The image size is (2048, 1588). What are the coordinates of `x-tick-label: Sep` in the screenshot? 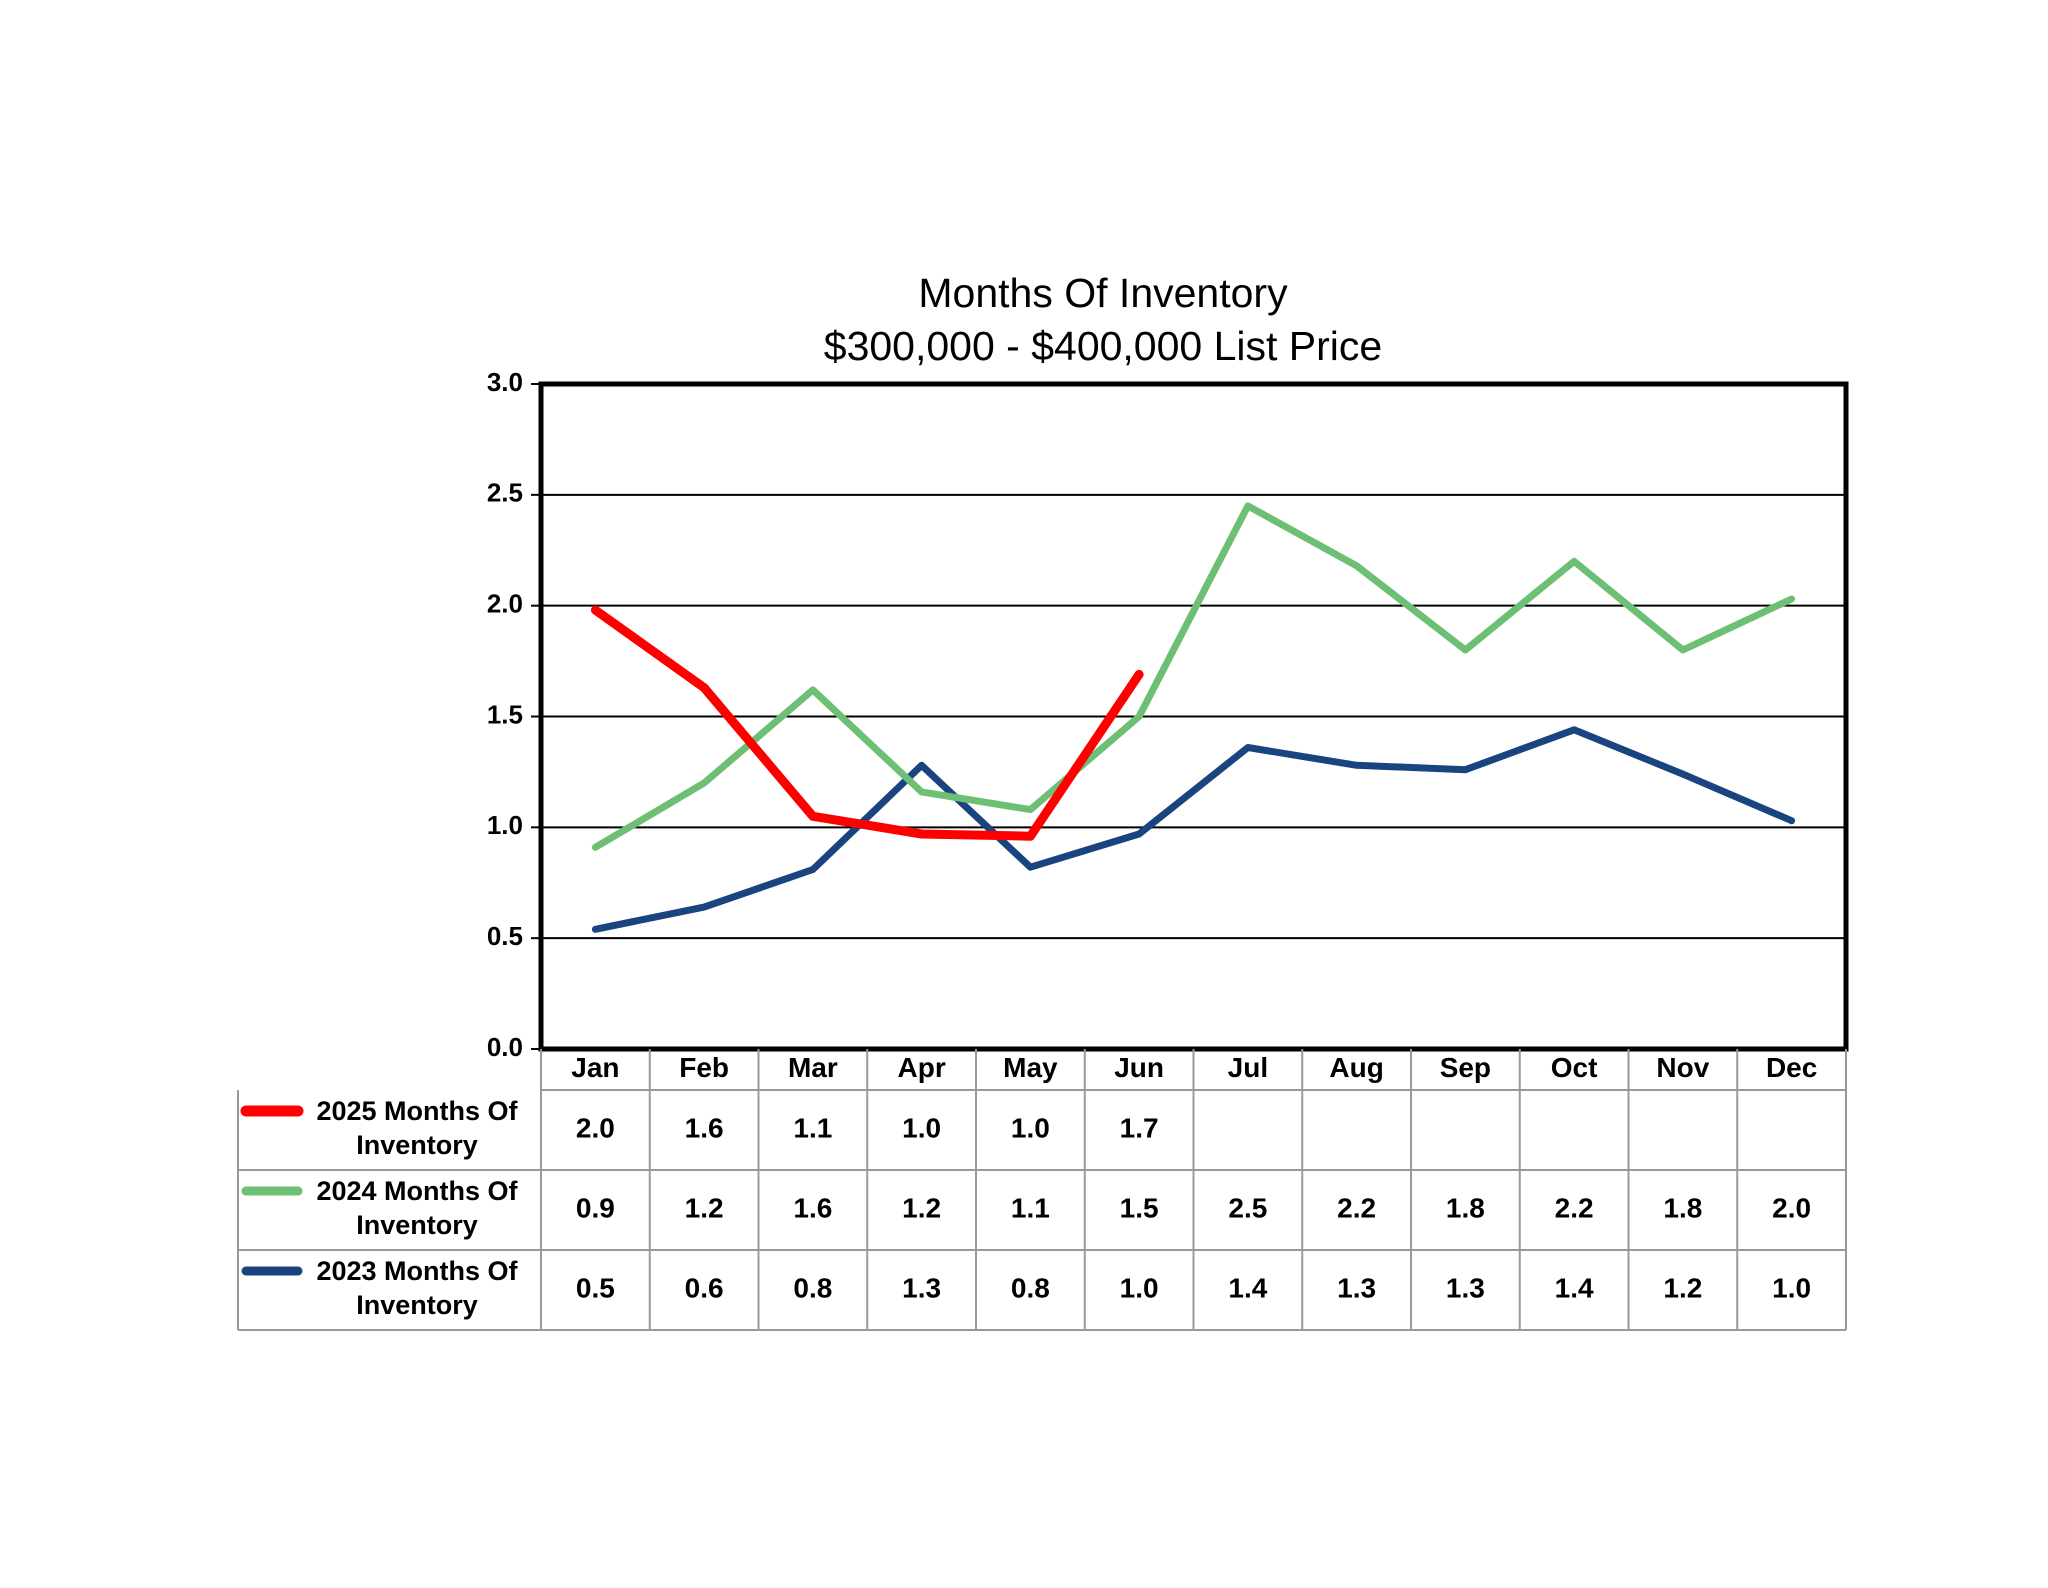 It's located at (1465, 1067).